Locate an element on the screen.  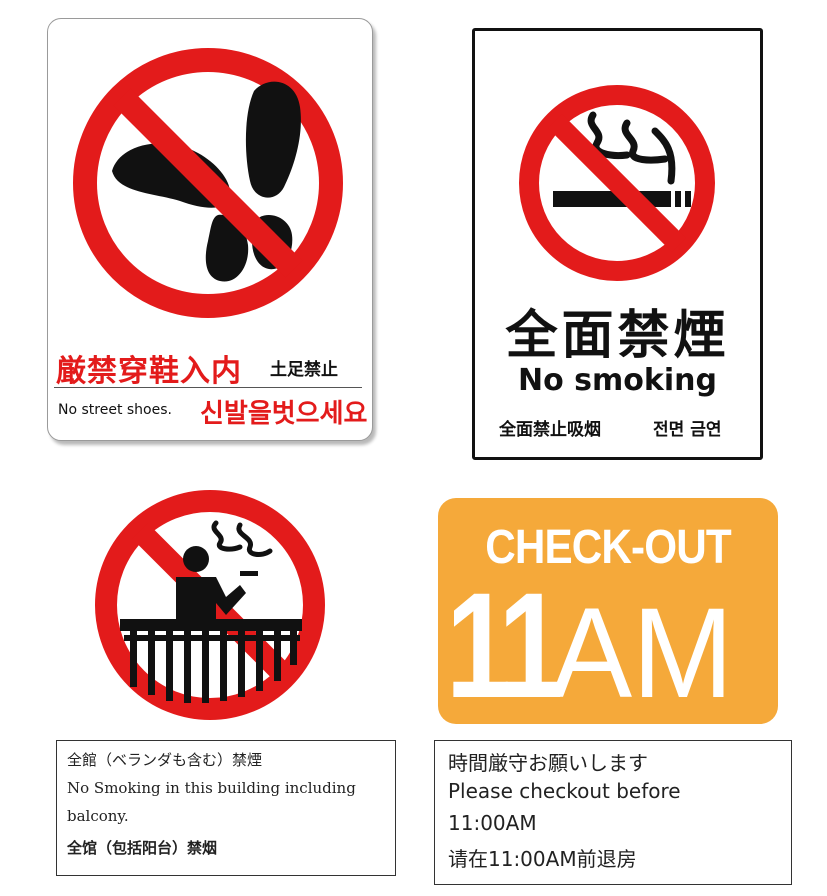
no-balcony-smoking-icon is located at coordinates (210, 605).